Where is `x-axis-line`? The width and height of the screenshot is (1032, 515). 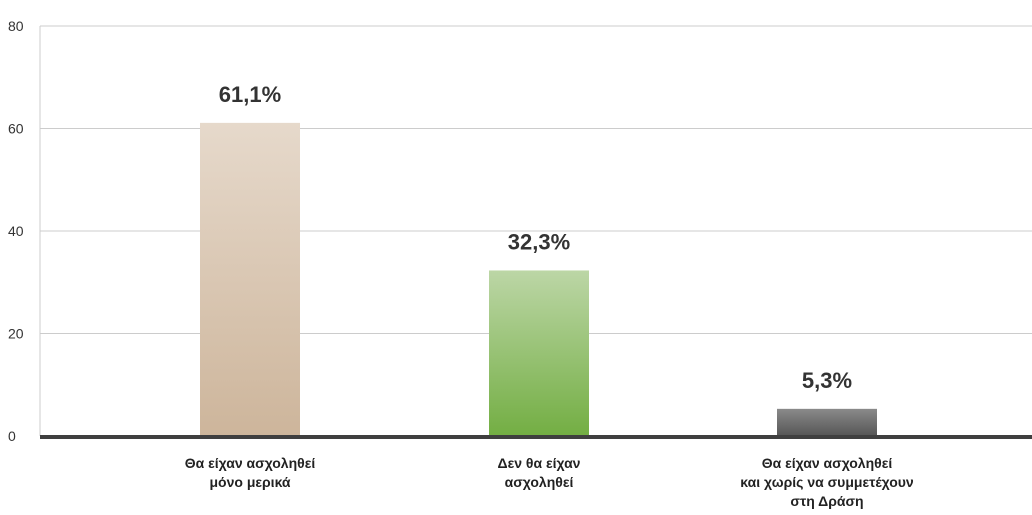 x-axis-line is located at coordinates (536, 437).